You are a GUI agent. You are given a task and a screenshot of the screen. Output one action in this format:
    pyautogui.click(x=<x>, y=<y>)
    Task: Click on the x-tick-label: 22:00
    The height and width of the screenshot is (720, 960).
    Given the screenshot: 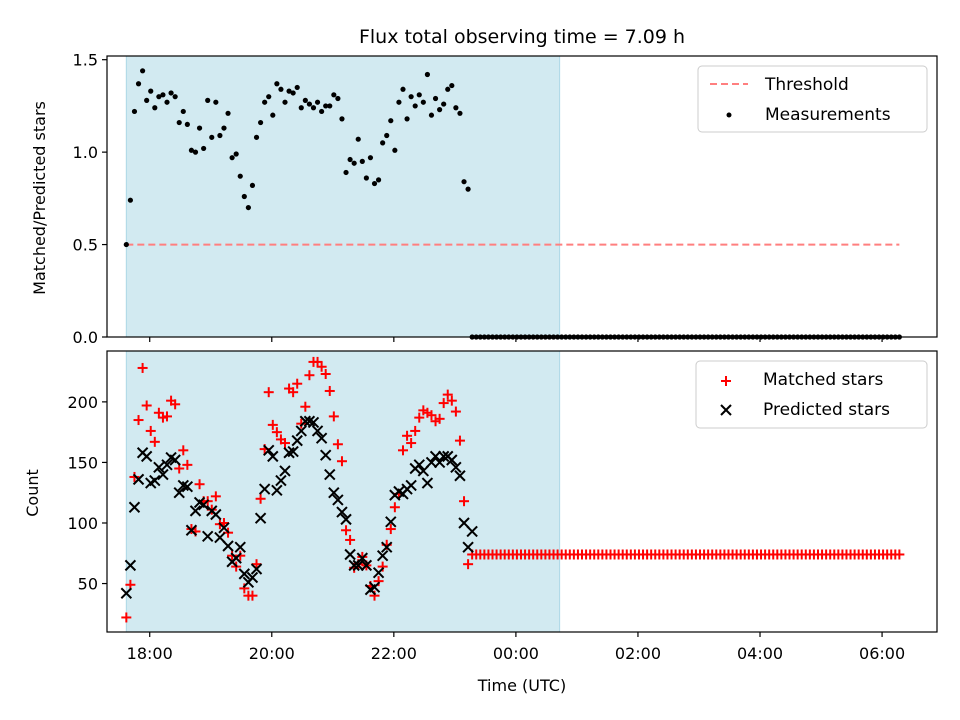 What is the action you would take?
    pyautogui.click(x=394, y=653)
    